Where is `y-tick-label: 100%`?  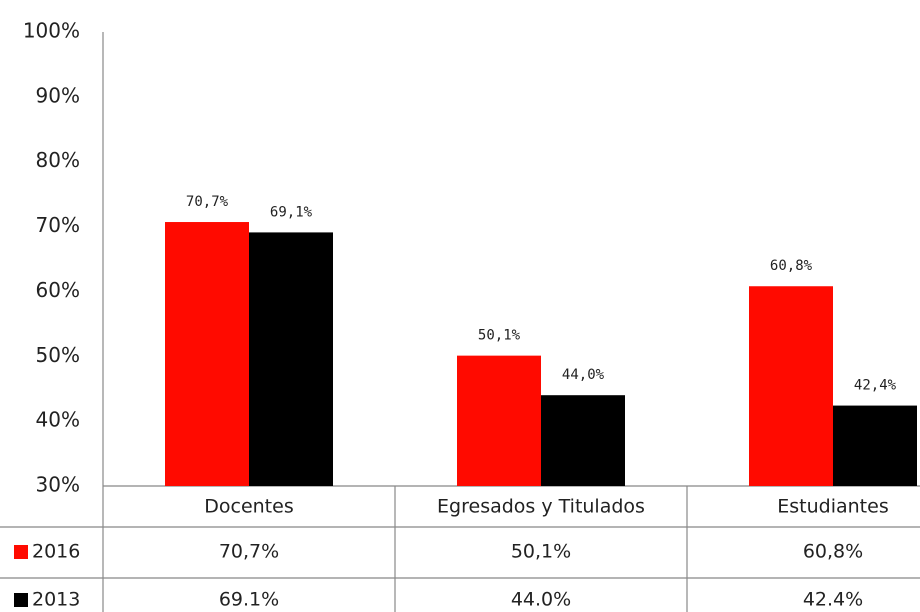 y-tick-label: 100% is located at coordinates (51, 31).